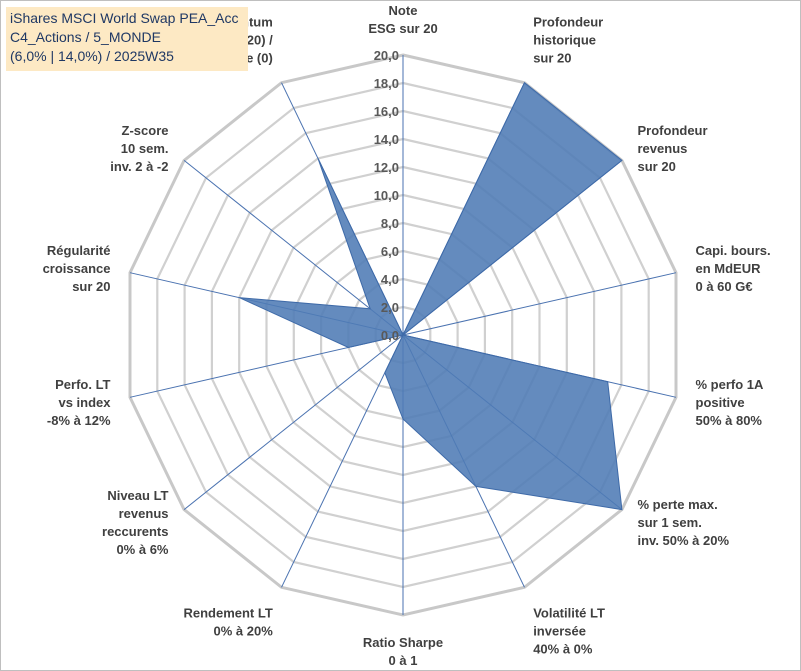 This screenshot has height=671, width=801. What do you see at coordinates (227, 612) in the screenshot?
I see `radar-axis-label-line: Rendement LT` at bounding box center [227, 612].